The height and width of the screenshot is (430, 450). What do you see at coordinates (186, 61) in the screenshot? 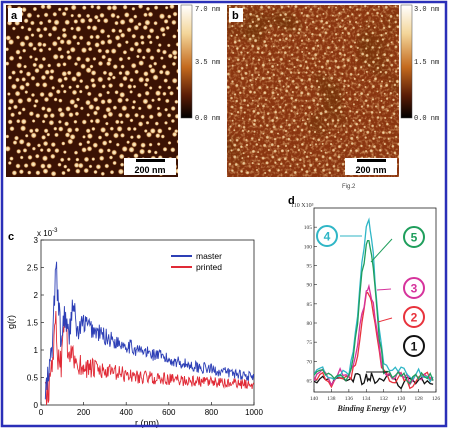
I see `colorbar-a` at bounding box center [186, 61].